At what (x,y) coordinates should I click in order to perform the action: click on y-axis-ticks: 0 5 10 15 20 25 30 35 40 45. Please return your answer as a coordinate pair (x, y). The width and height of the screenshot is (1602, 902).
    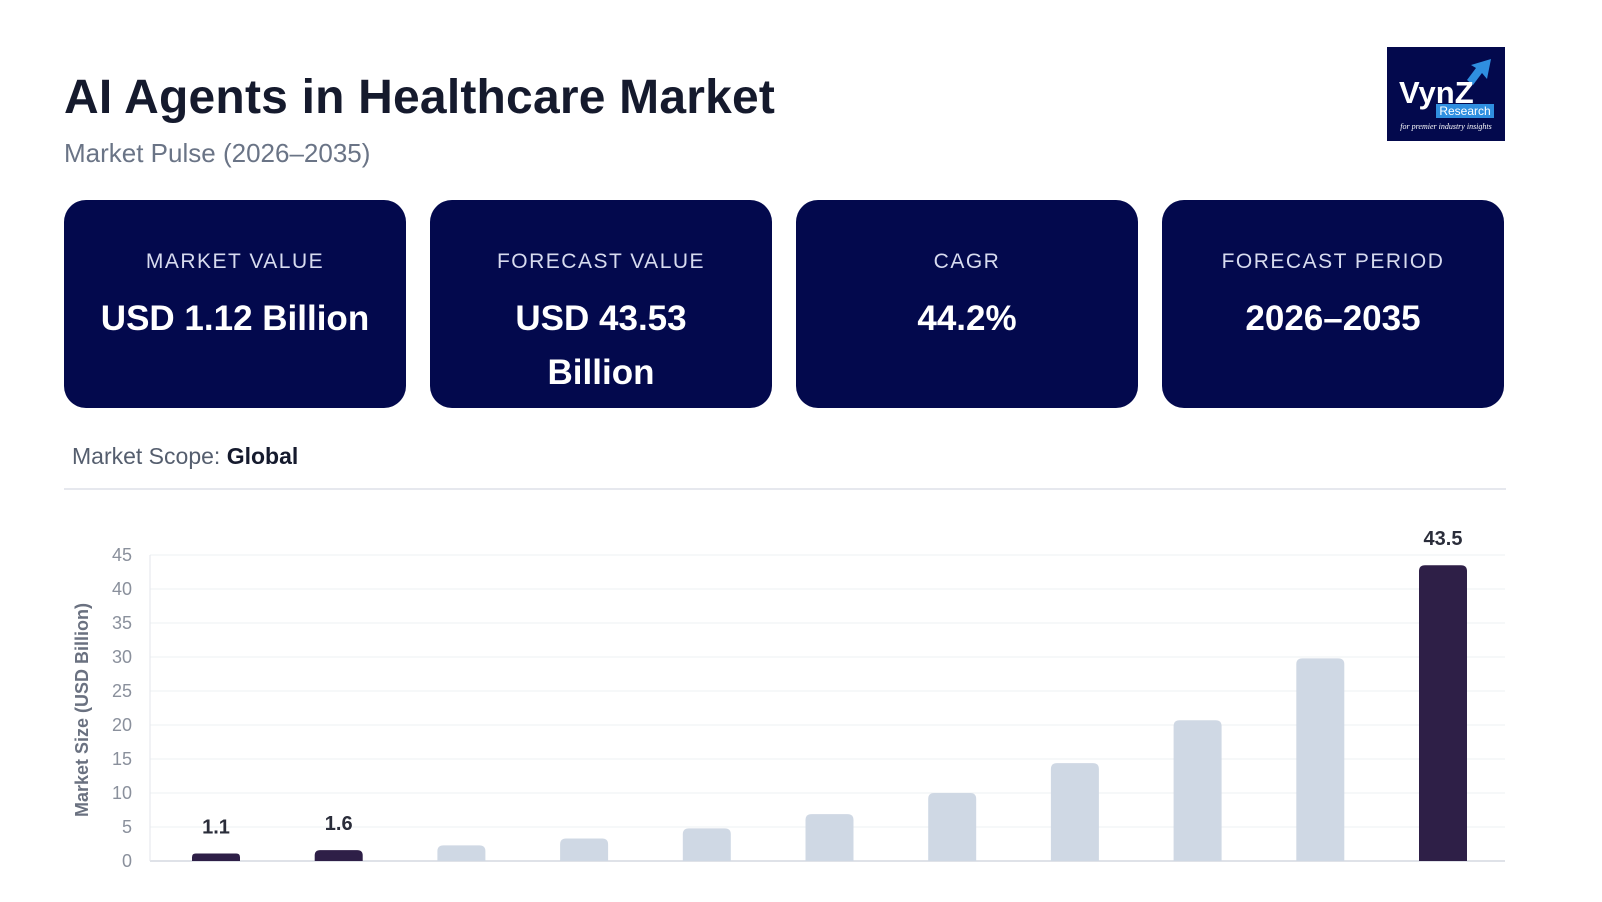
    Looking at the image, I should click on (122, 708).